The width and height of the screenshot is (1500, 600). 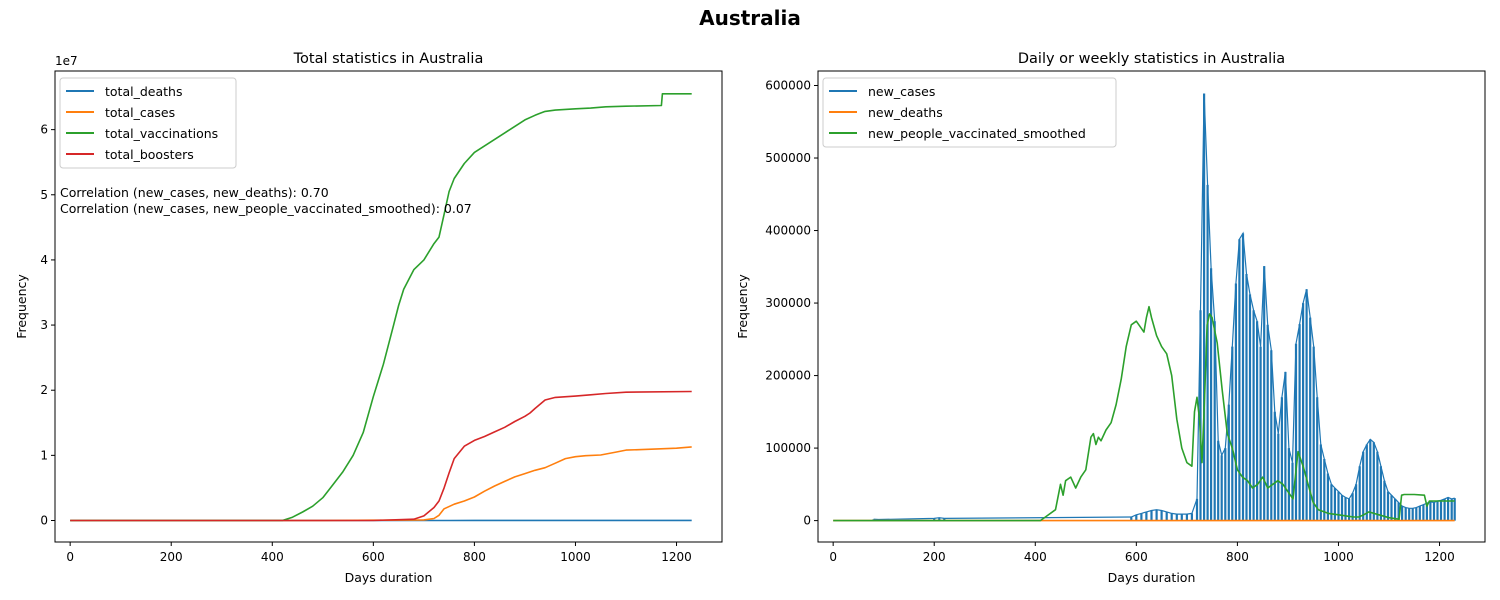 What do you see at coordinates (1144, 413) in the screenshot?
I see `series-new_people_vaccinated_smoothed-line` at bounding box center [1144, 413].